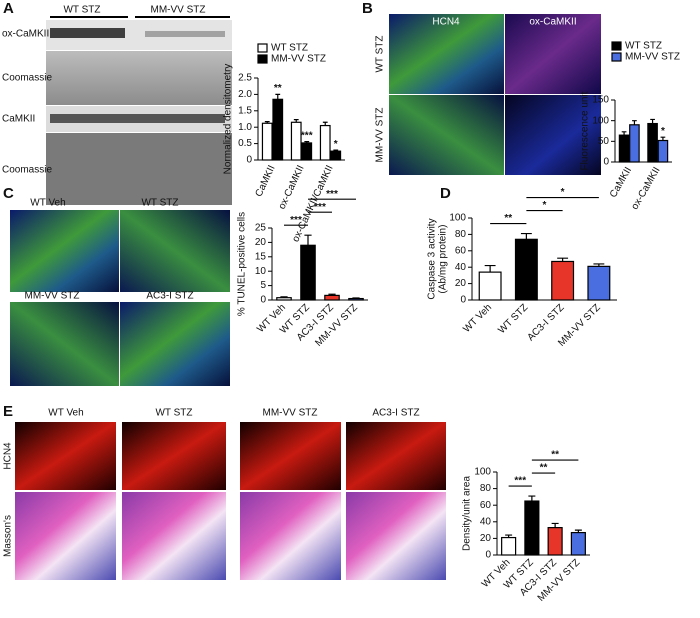 The height and width of the screenshot is (618, 700). I want to click on y-axis-label: Fluorescence unit, so click(585, 130).